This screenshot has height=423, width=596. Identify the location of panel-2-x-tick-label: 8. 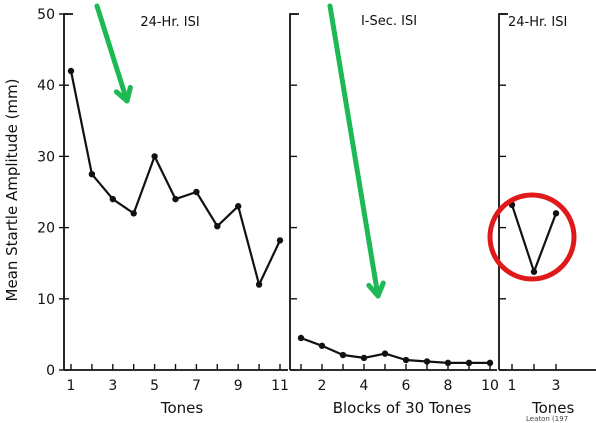
(448, 386).